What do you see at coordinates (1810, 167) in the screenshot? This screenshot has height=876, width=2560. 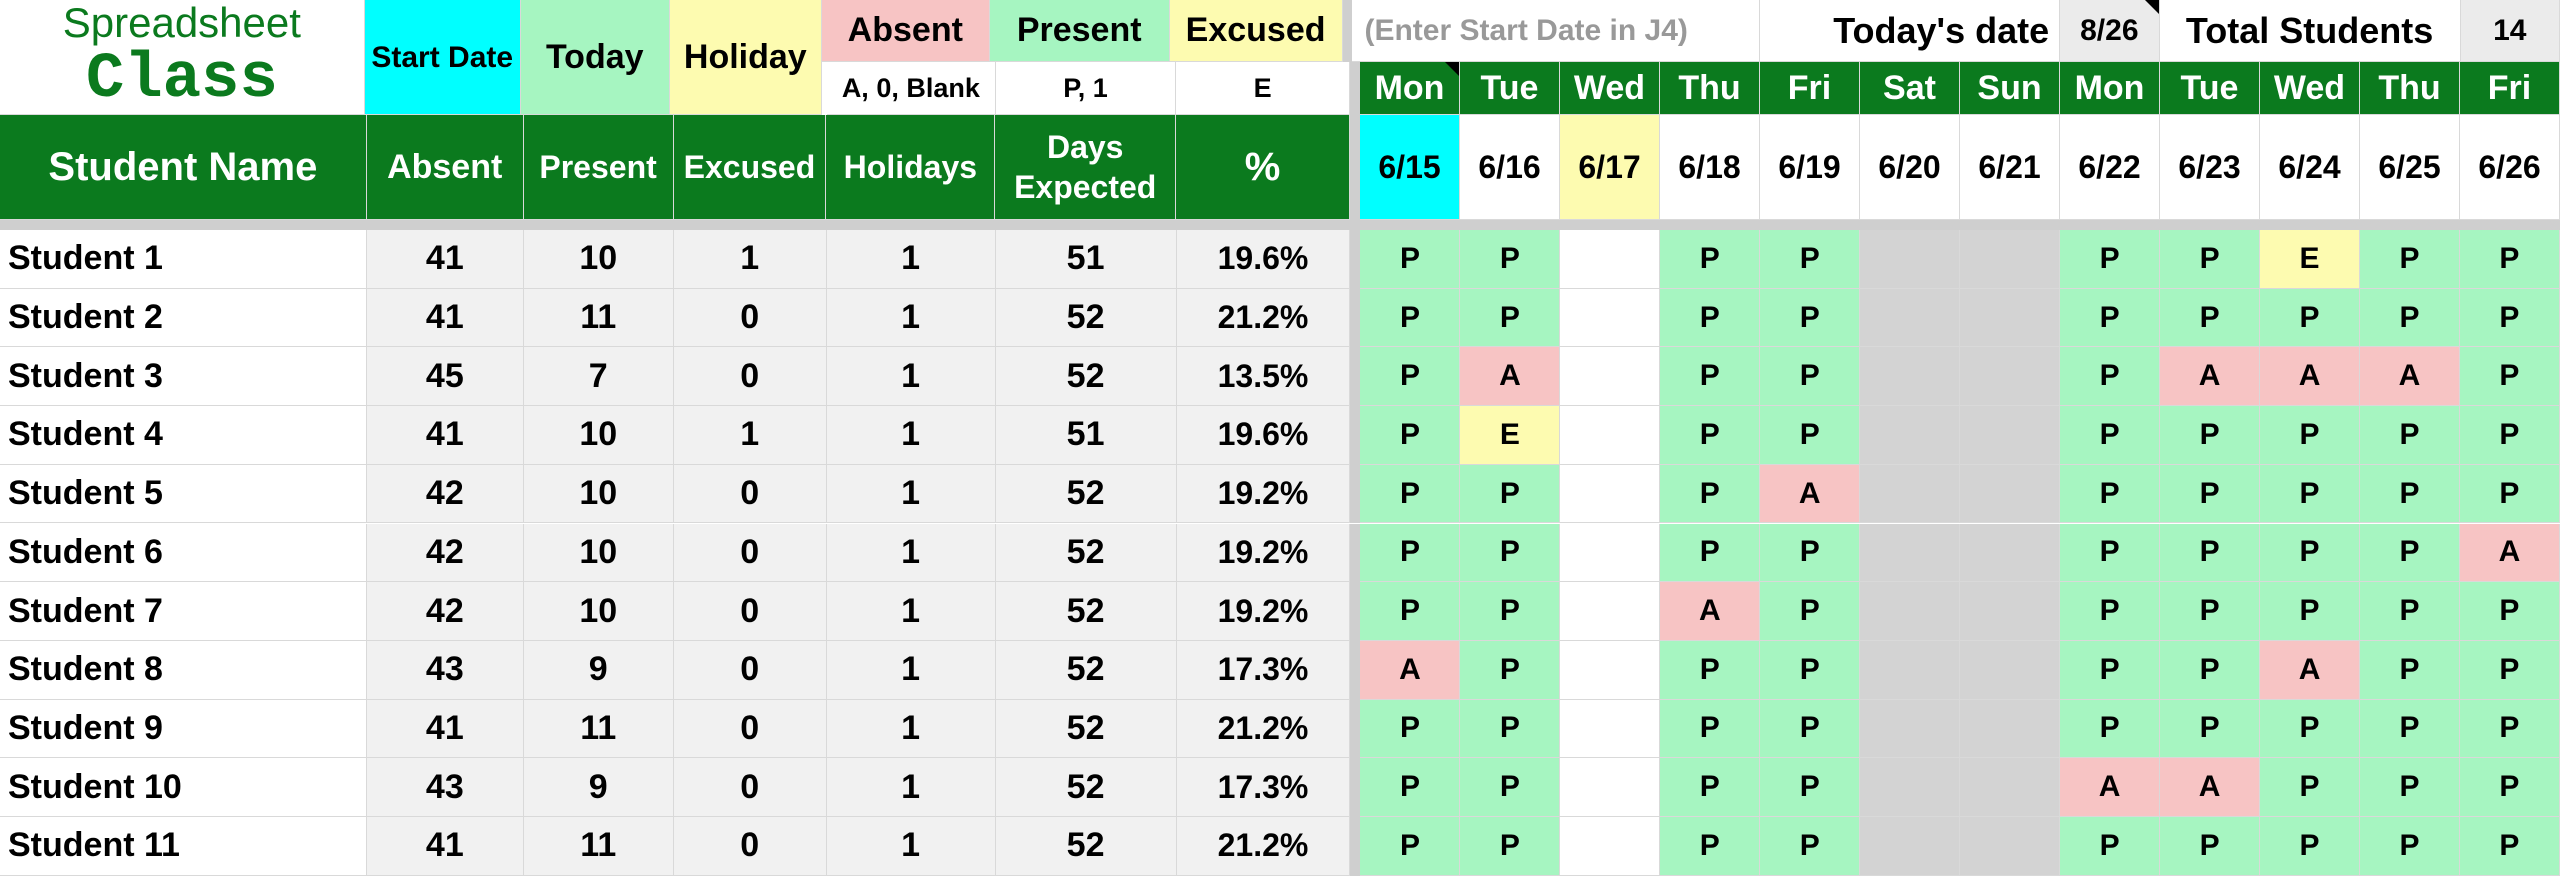 I see `date-header-4: 6/19` at bounding box center [1810, 167].